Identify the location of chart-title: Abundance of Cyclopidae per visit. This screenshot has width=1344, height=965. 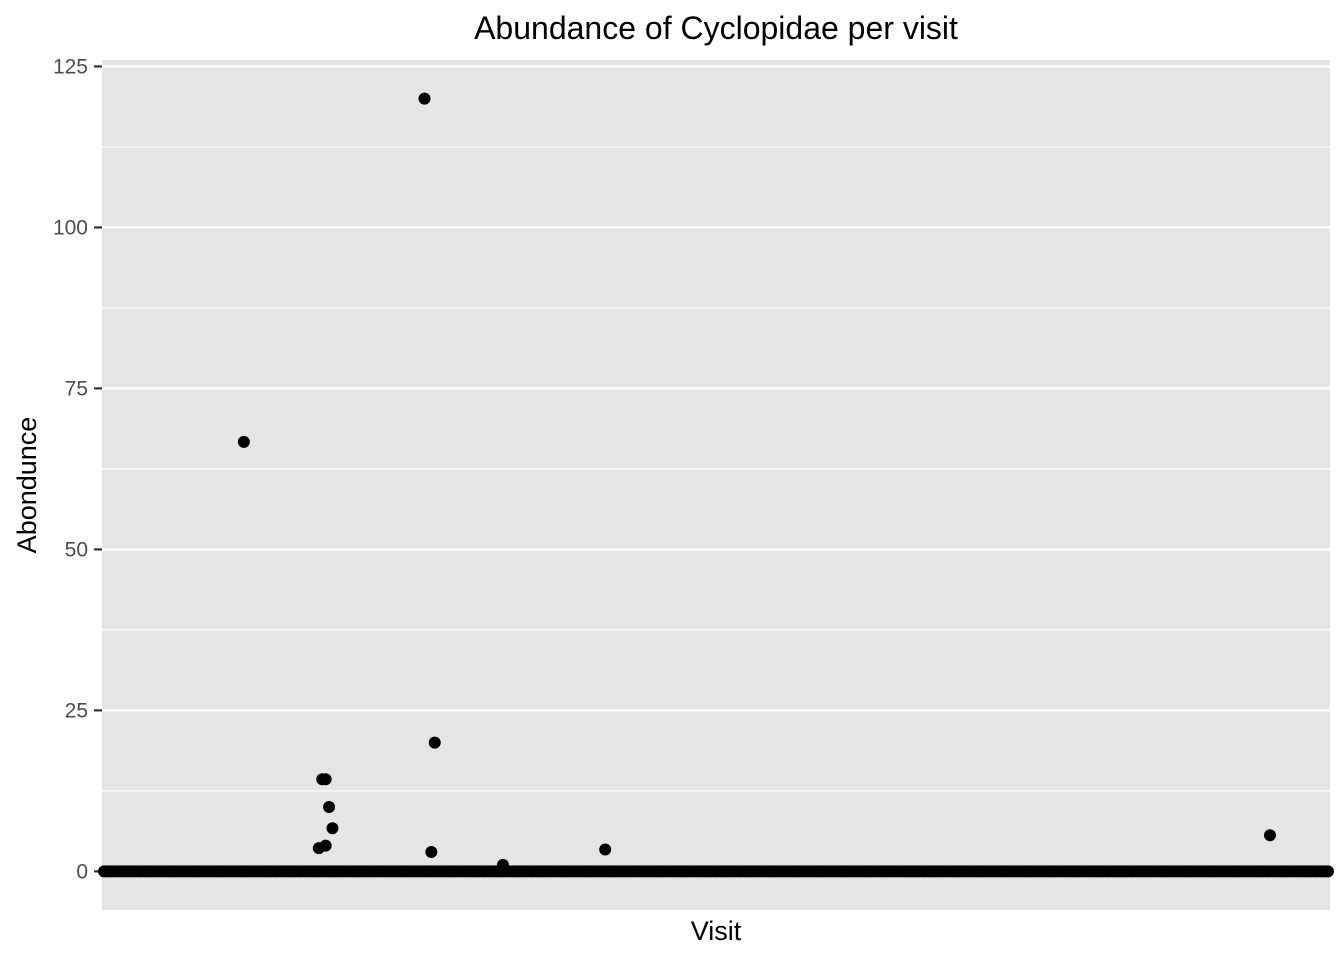
(716, 28).